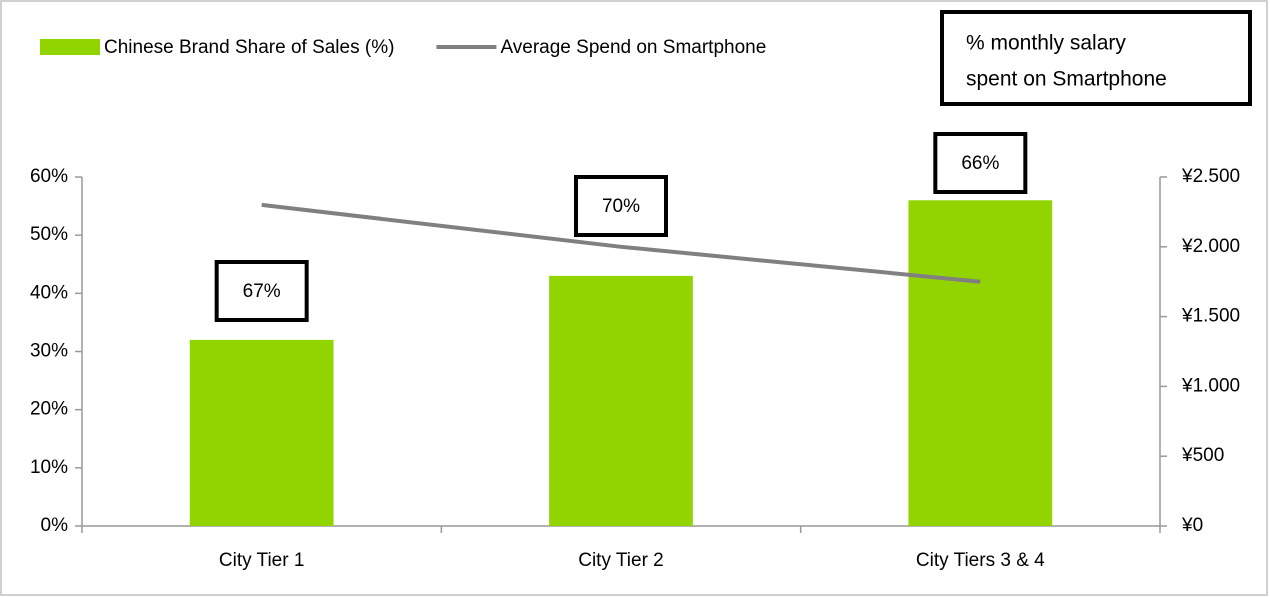  Describe the element at coordinates (980, 560) in the screenshot. I see `x-tick-label: City Tiers 3 & 4` at that location.